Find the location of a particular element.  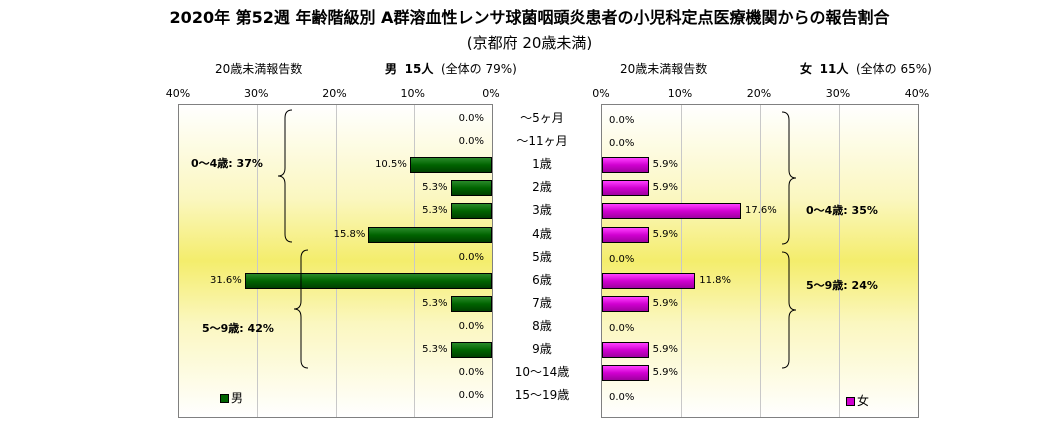

female-0-4-group-label: 0～4歳: 35% is located at coordinates (842, 210).